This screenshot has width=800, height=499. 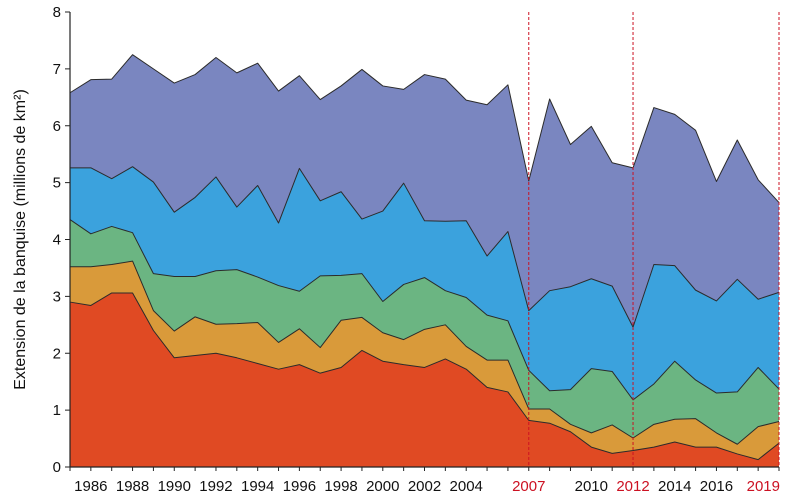 I want to click on x-tick-label-1988: 1988, so click(x=132, y=486).